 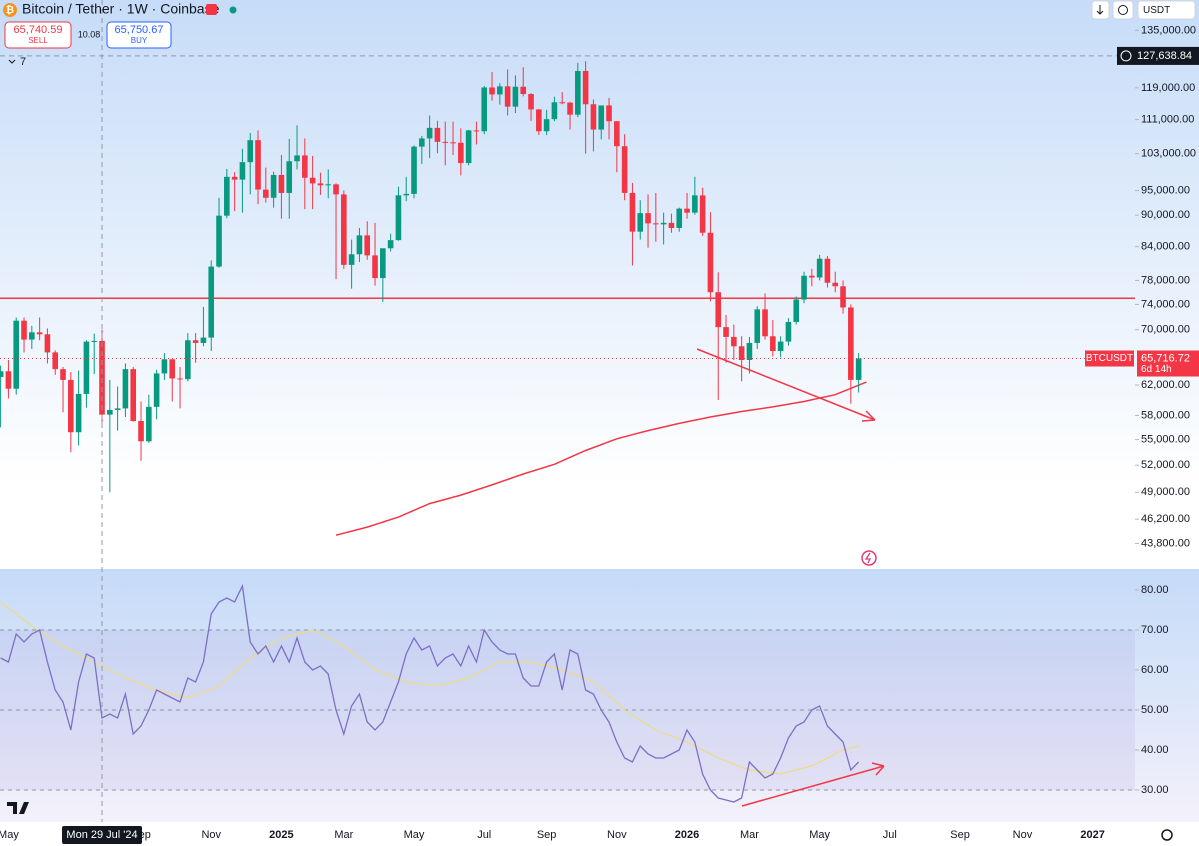 What do you see at coordinates (1155, 630) in the screenshot?
I see `y-tick-label: 70.00` at bounding box center [1155, 630].